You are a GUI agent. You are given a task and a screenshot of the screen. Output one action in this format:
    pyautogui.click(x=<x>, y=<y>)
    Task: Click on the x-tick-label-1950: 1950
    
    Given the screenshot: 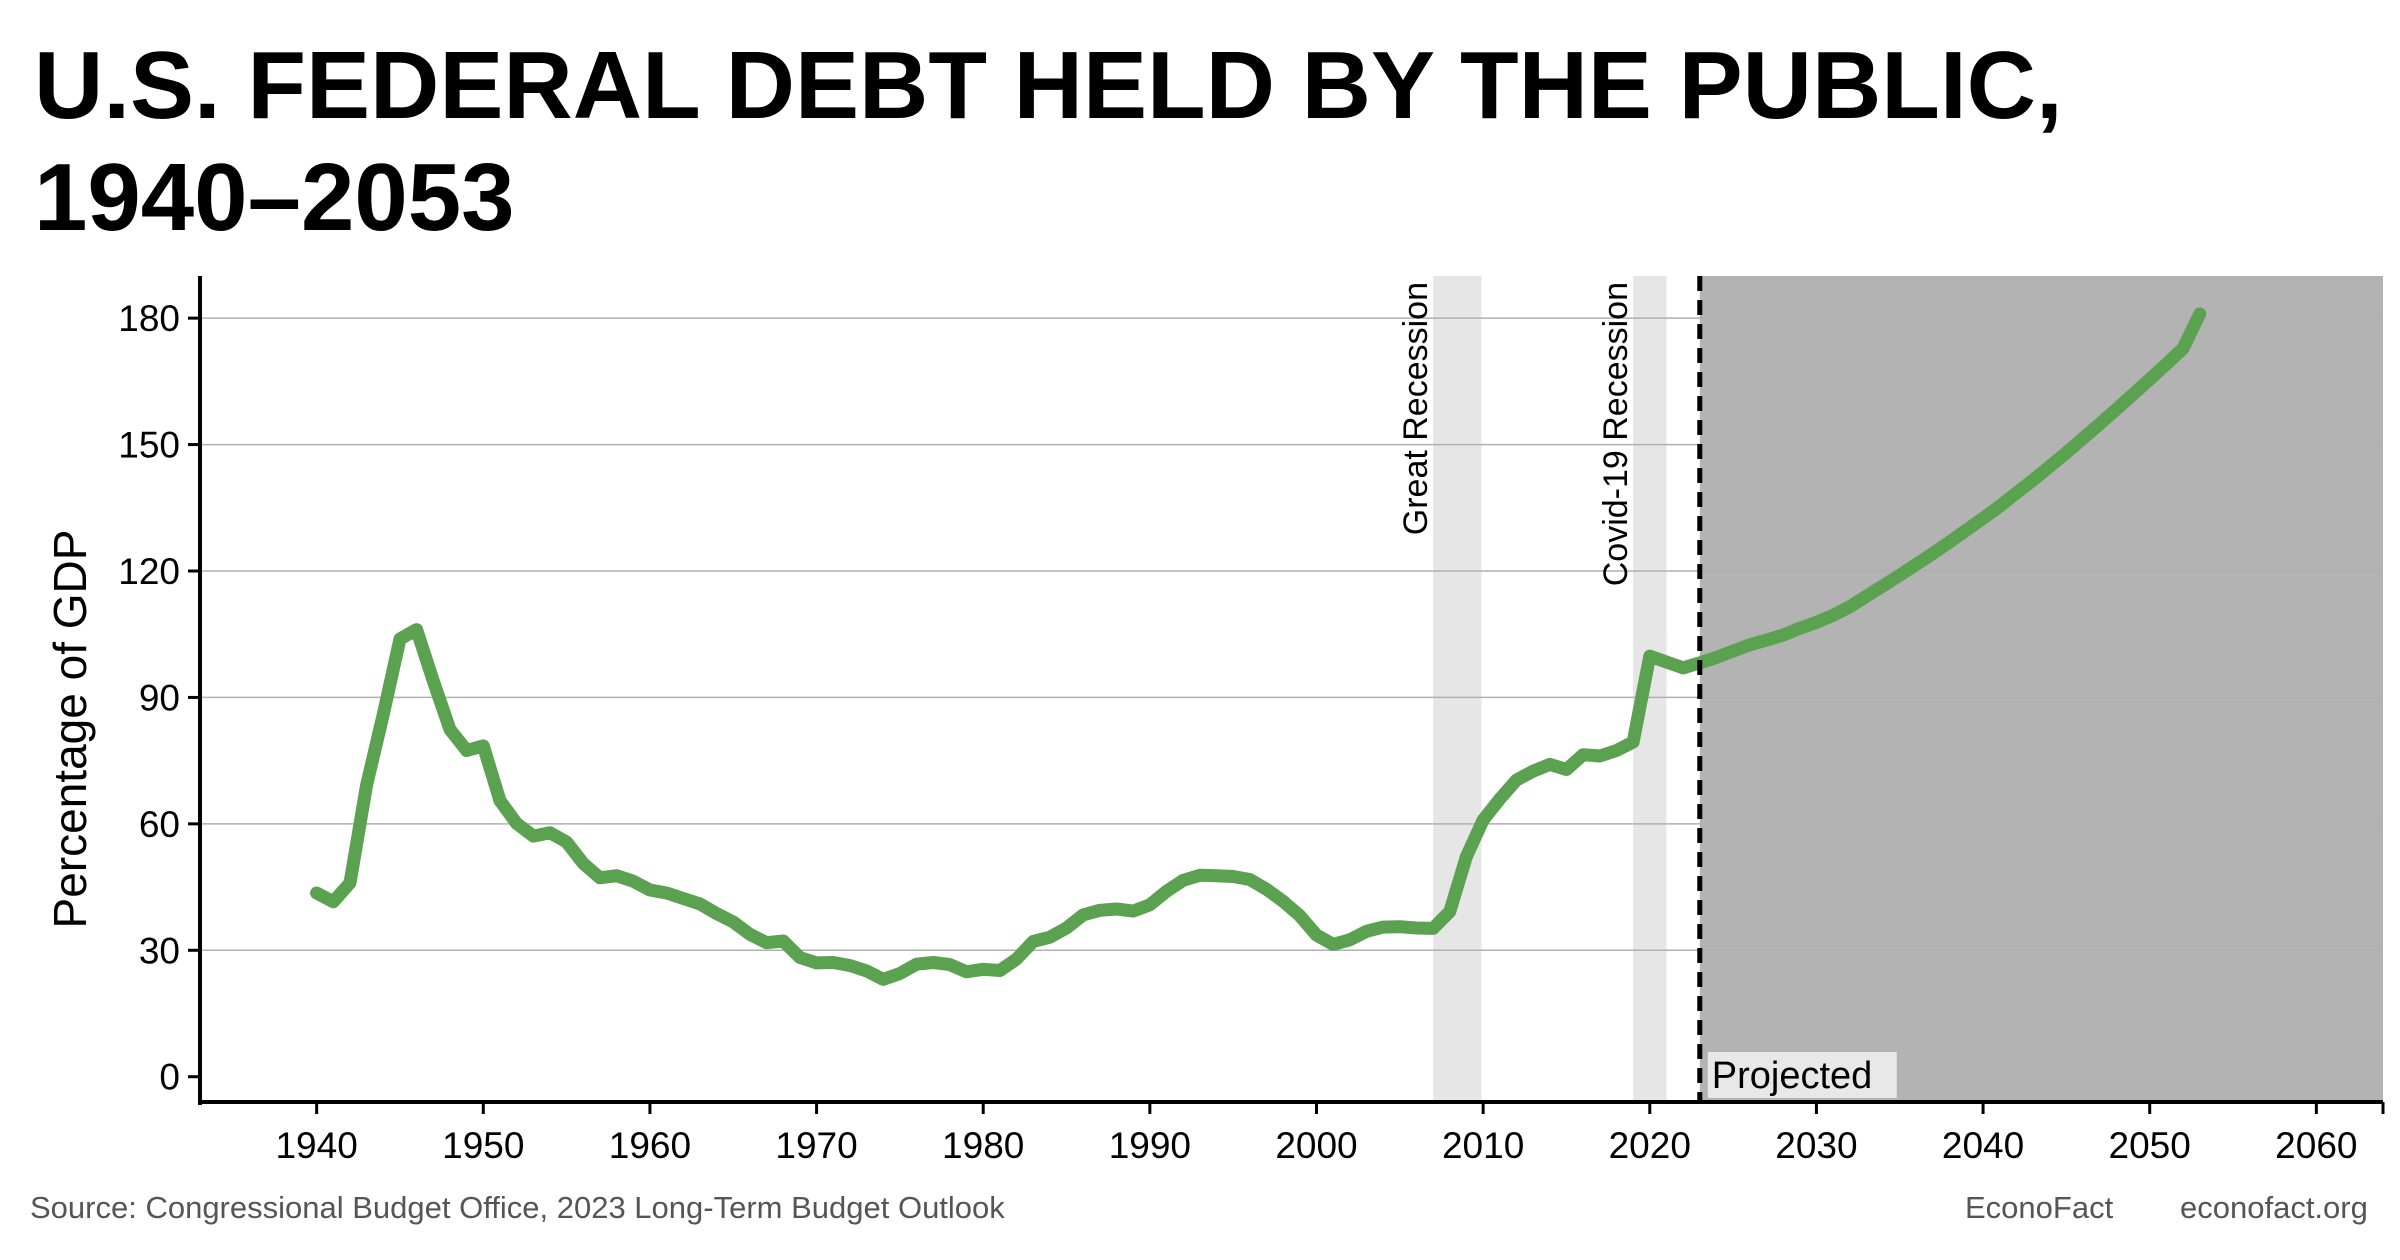 What is the action you would take?
    pyautogui.click(x=483, y=1145)
    